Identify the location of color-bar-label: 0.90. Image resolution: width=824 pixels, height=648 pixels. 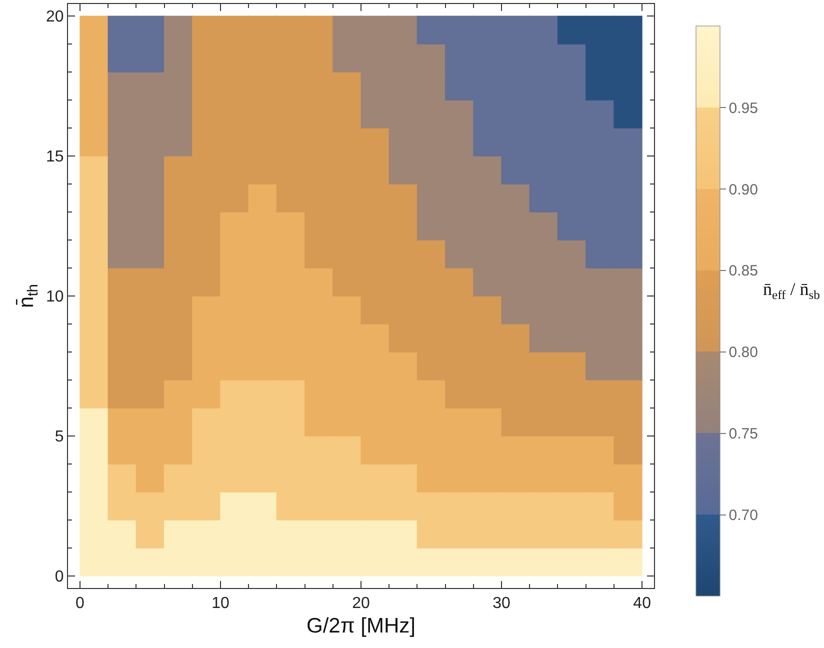
(743, 189).